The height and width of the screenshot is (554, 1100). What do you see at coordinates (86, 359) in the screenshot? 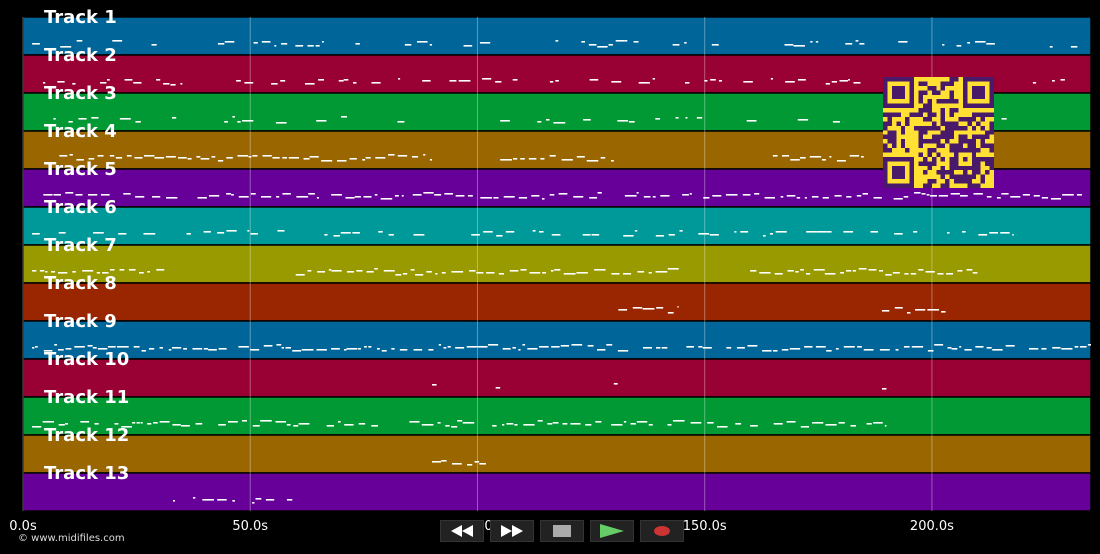
I see `track-label: Track 10` at bounding box center [86, 359].